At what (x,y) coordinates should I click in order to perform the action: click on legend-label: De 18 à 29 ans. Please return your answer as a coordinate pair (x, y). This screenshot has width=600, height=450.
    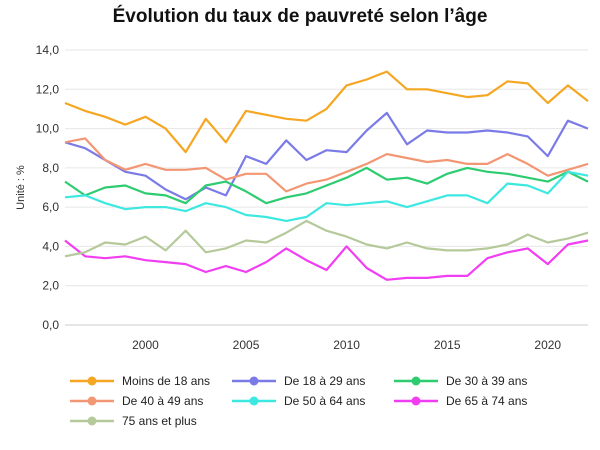
    Looking at the image, I should click on (324, 381).